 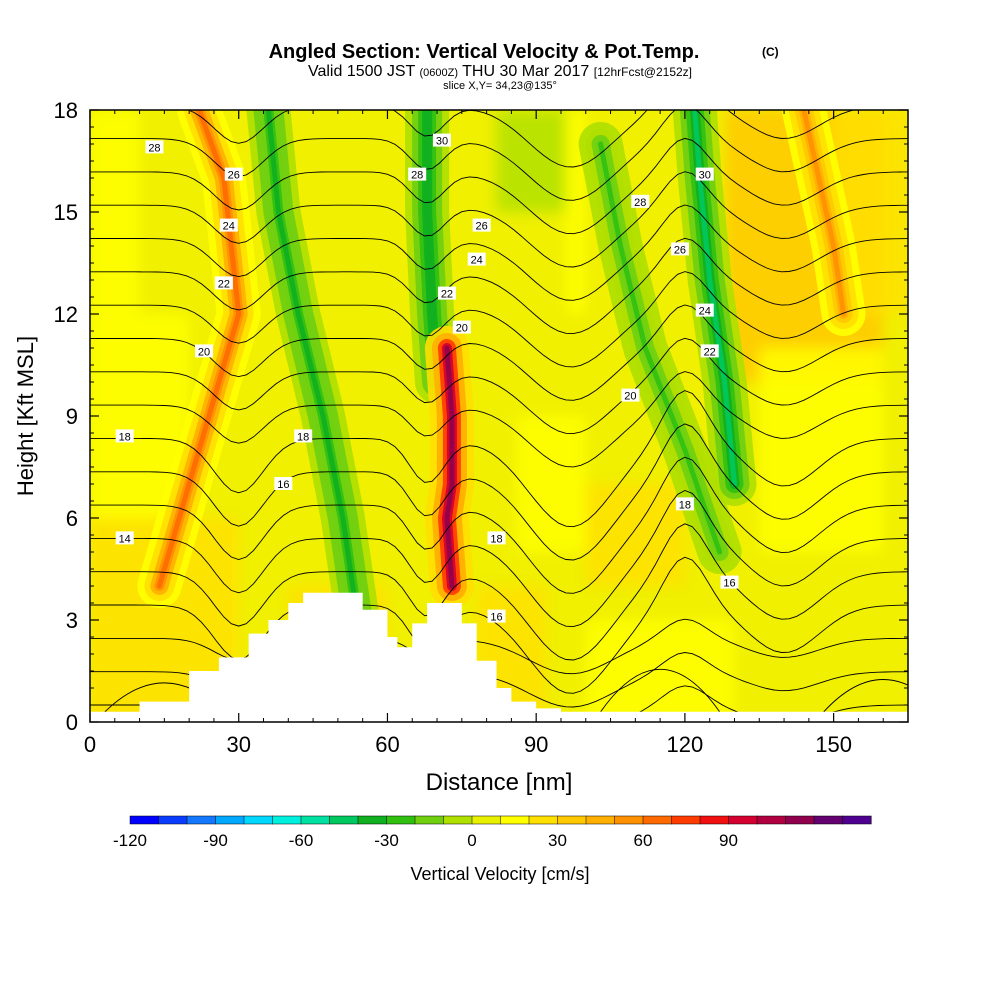 What do you see at coordinates (66, 110) in the screenshot?
I see `y-tick-label: 18` at bounding box center [66, 110].